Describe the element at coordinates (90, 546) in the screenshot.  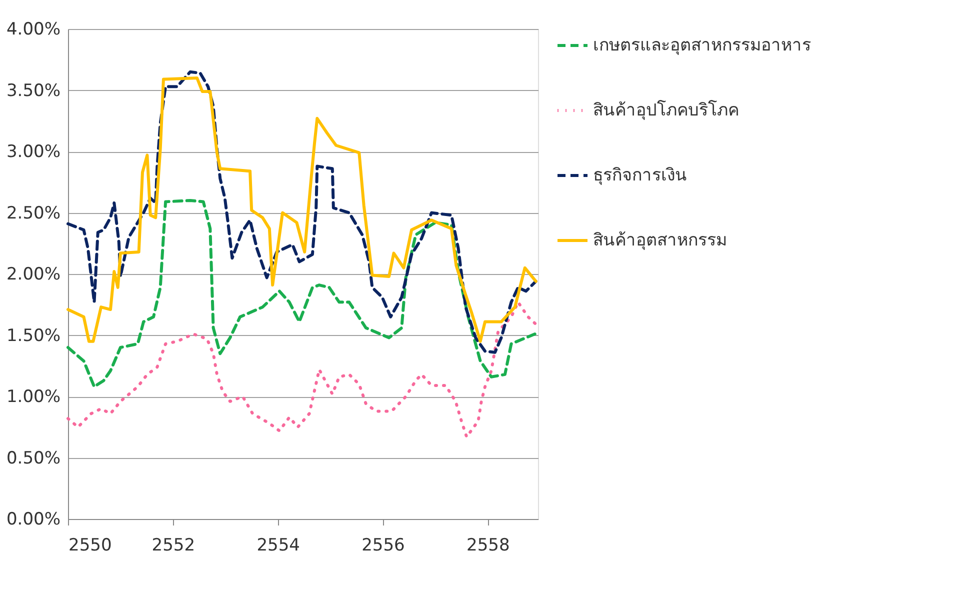
I see `x-tick-label: 2550` at that location.